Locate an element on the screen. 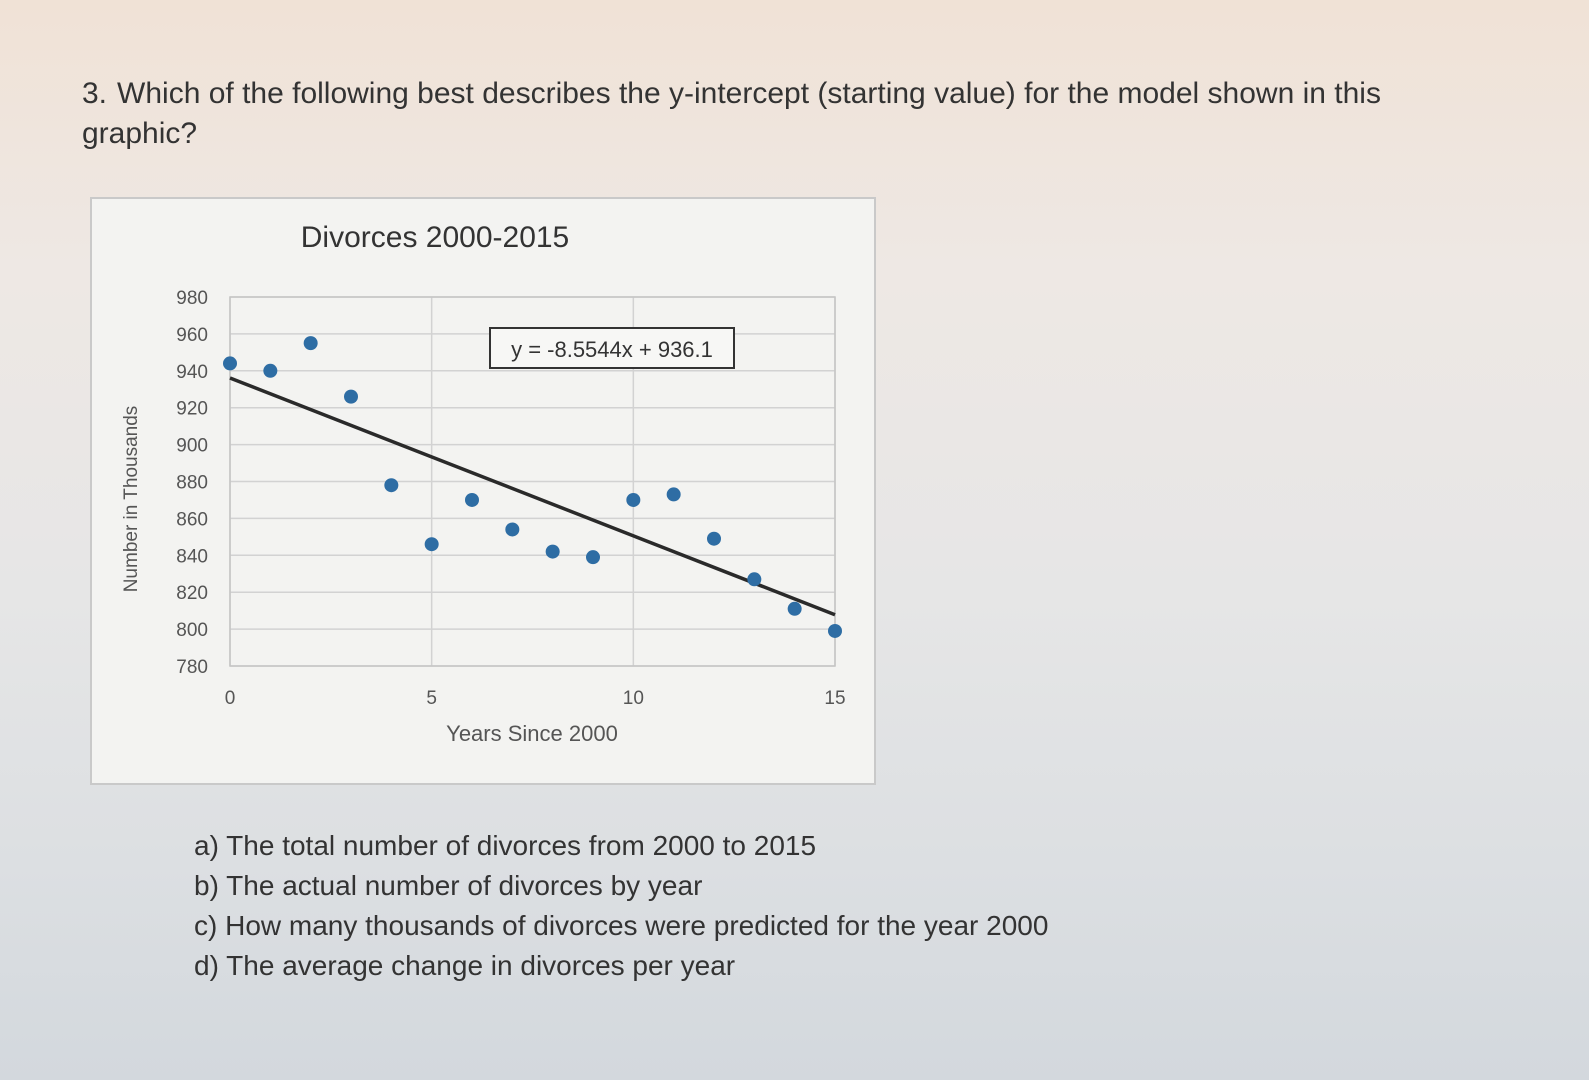  y-tick-label: 980 is located at coordinates (192, 298).